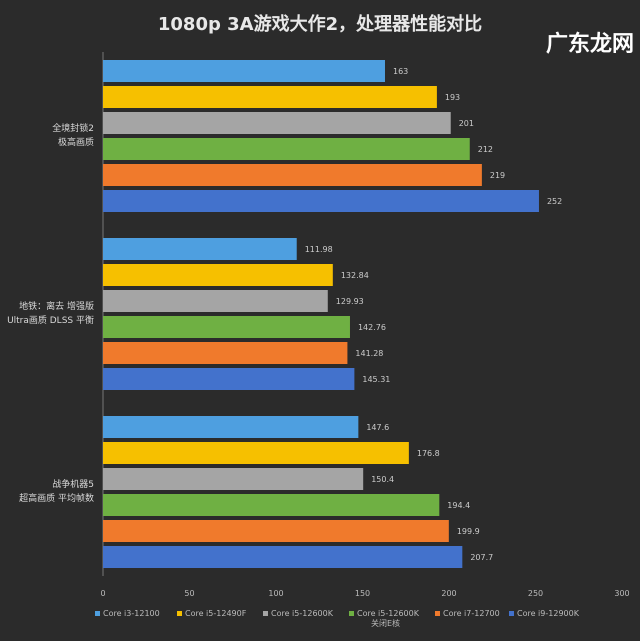 This screenshot has width=640, height=641. I want to click on category-text: 全境封锁2 极高画质, so click(73, 136).